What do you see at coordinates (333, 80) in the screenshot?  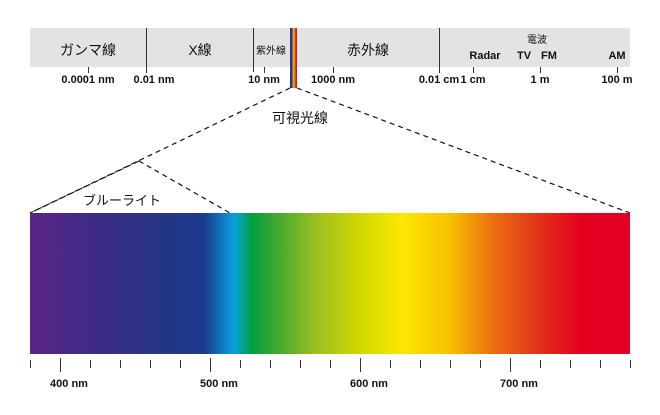 I see `scale-label: 1000 nm` at bounding box center [333, 80].